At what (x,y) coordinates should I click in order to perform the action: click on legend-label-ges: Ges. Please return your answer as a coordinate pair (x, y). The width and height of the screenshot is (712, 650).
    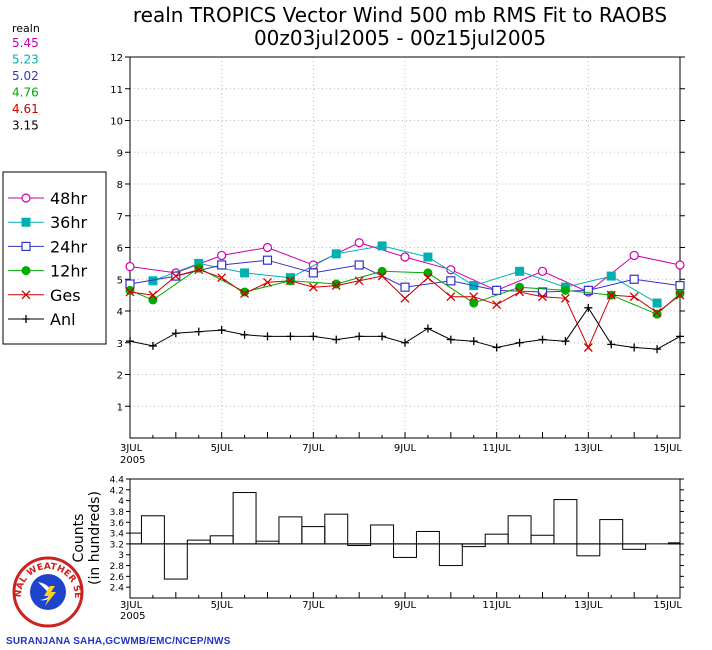
    Looking at the image, I should click on (65, 295).